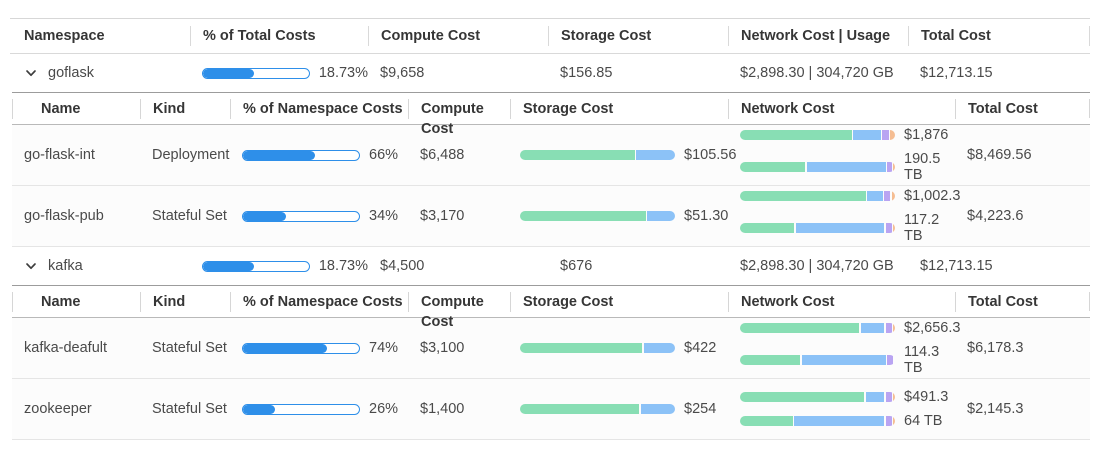 This screenshot has height=454, width=1100. What do you see at coordinates (818, 36) in the screenshot?
I see `col-header-network-cost-usage: Network Cost | Usage` at bounding box center [818, 36].